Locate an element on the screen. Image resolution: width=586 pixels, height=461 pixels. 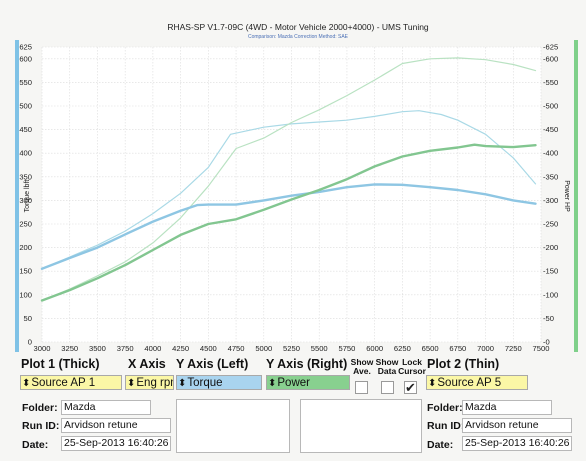
y-tick-label-right: -50 is located at coordinates (548, 318).